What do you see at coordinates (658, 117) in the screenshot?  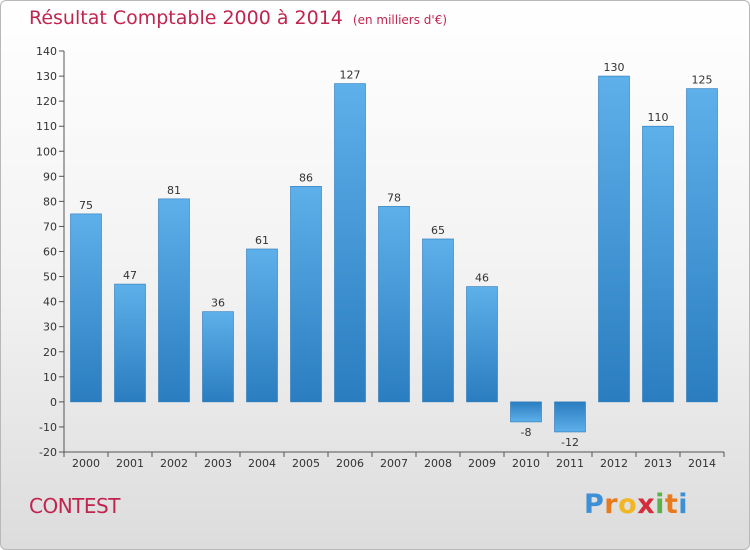 I see `value-label-2013: 110` at bounding box center [658, 117].